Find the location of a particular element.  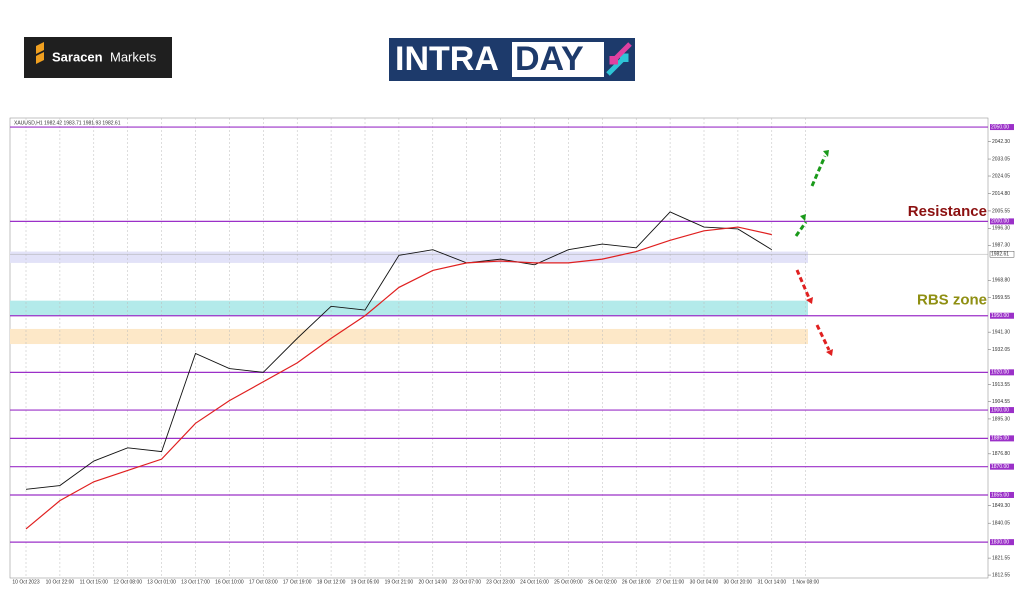

level-label: 2000.00 is located at coordinates (1000, 222).